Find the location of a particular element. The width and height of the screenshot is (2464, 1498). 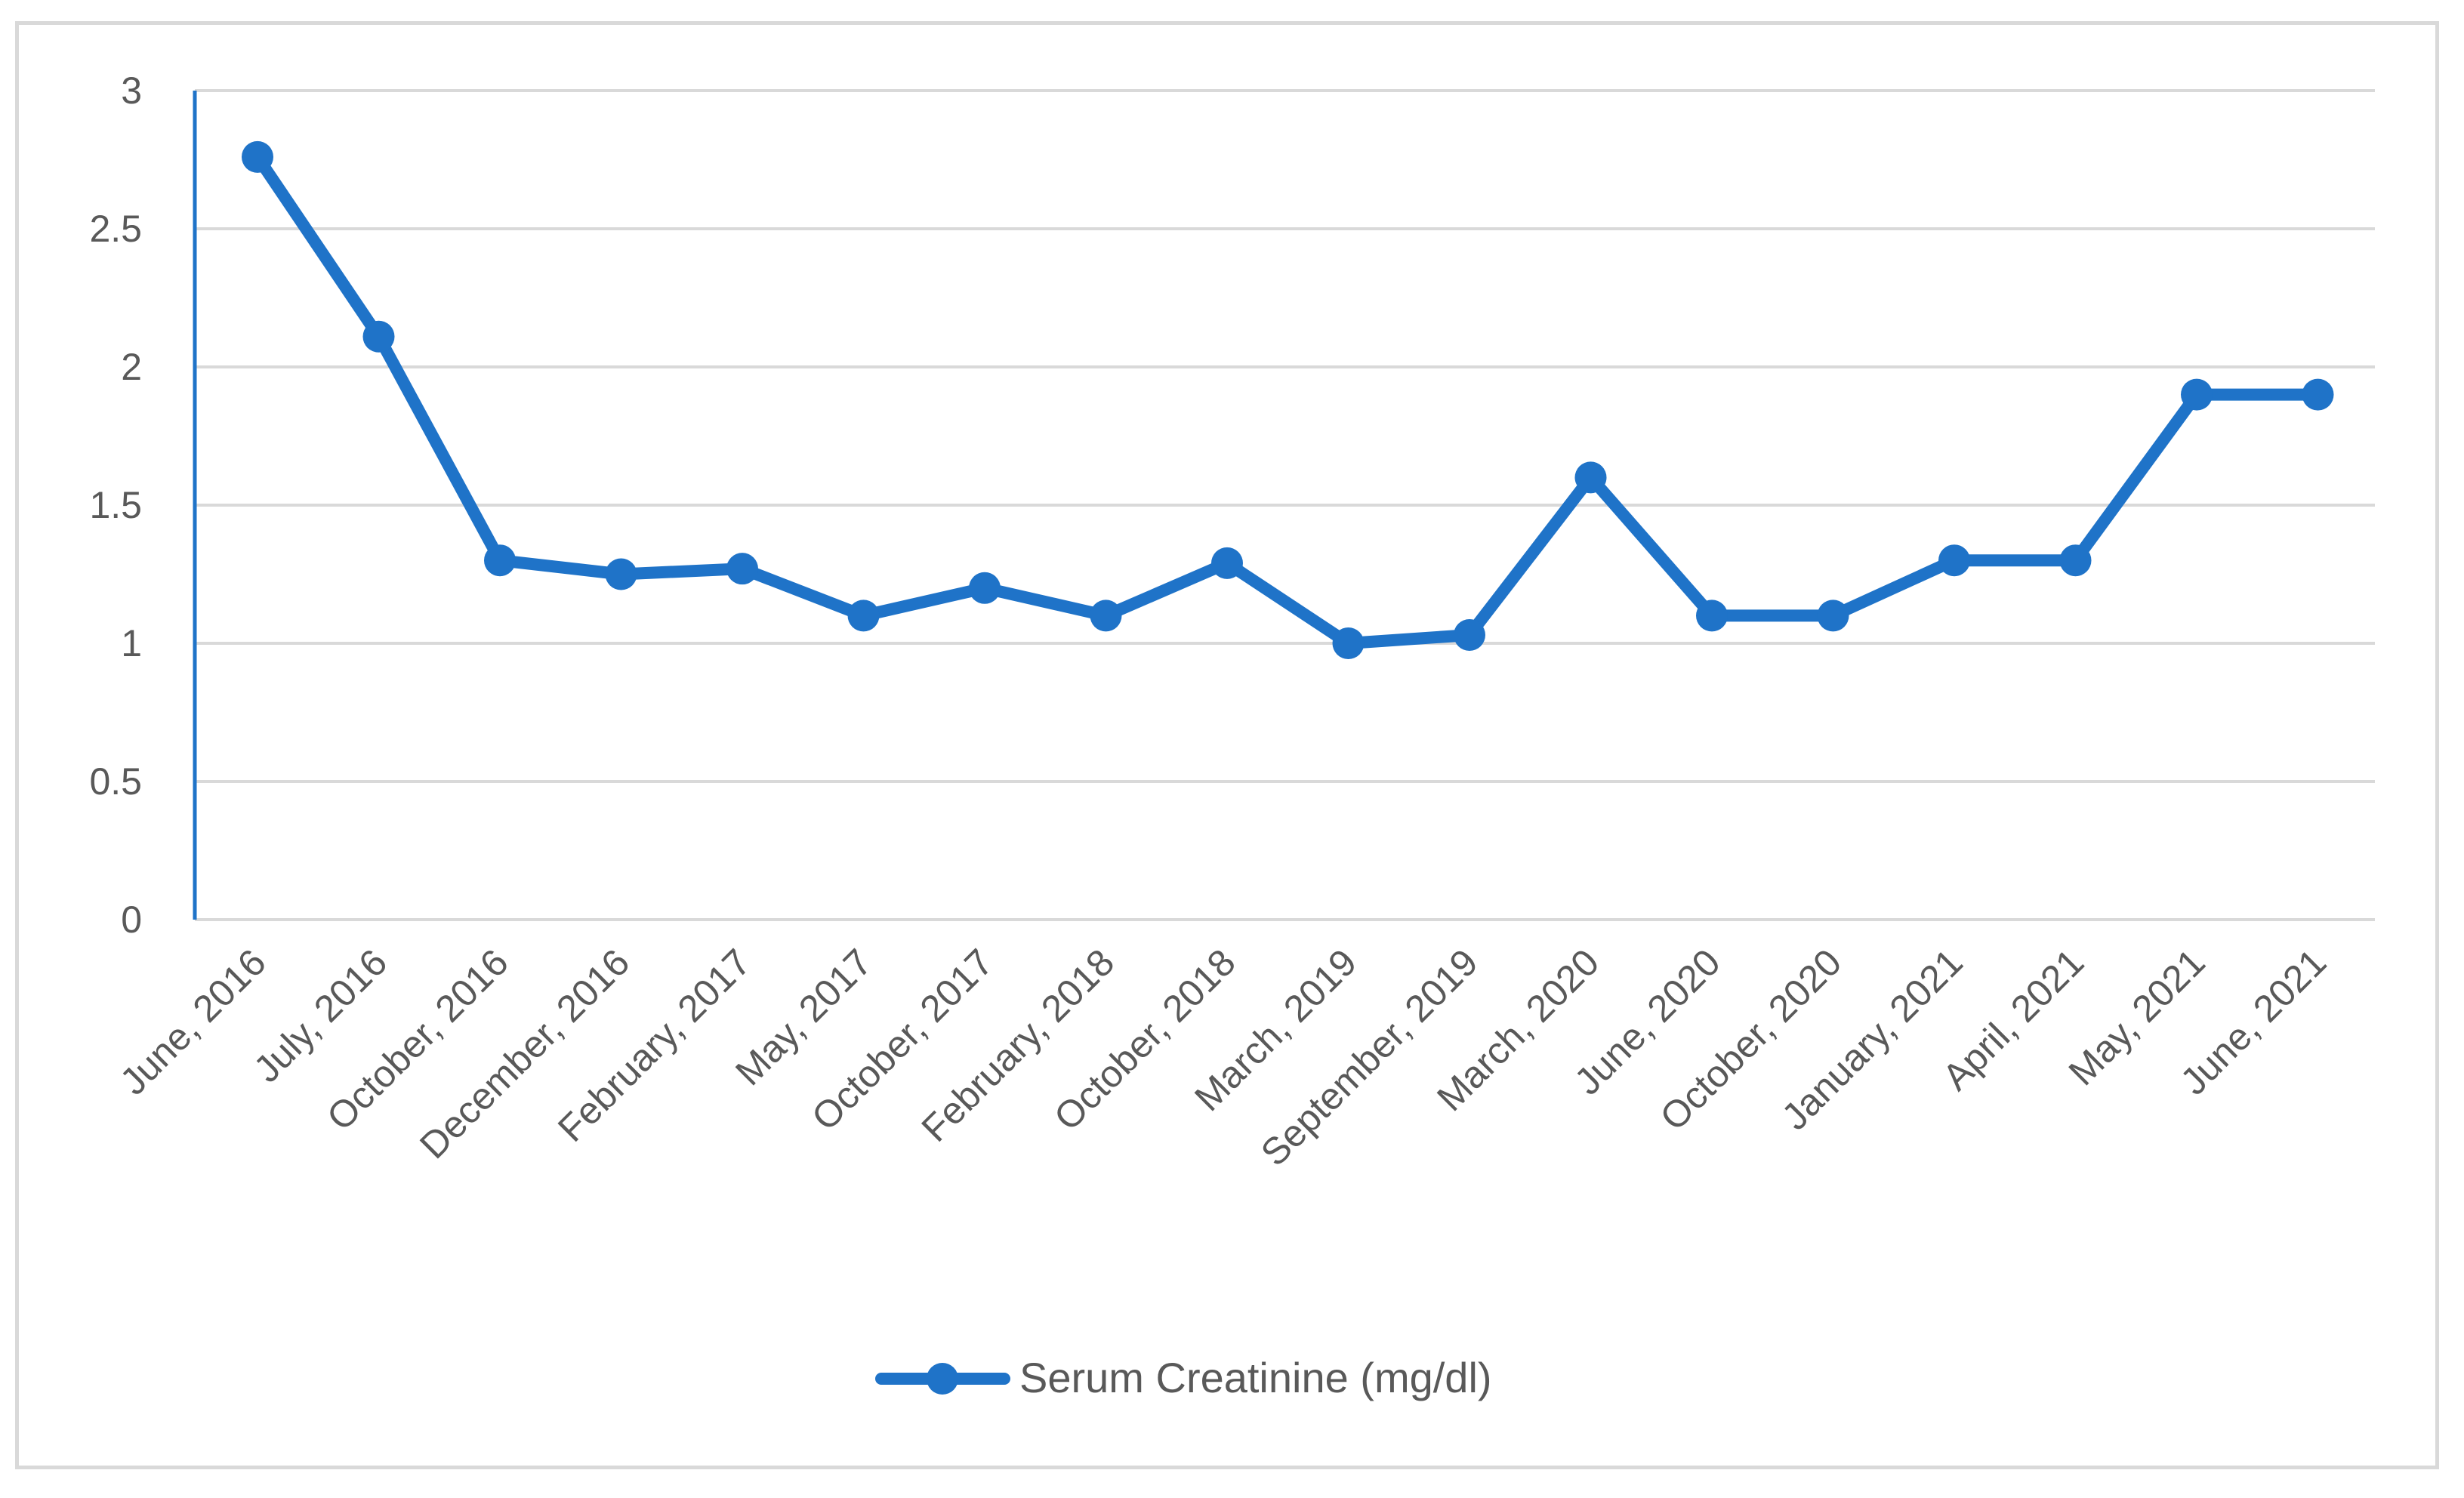

y-tick-label: 0 is located at coordinates (131, 919).